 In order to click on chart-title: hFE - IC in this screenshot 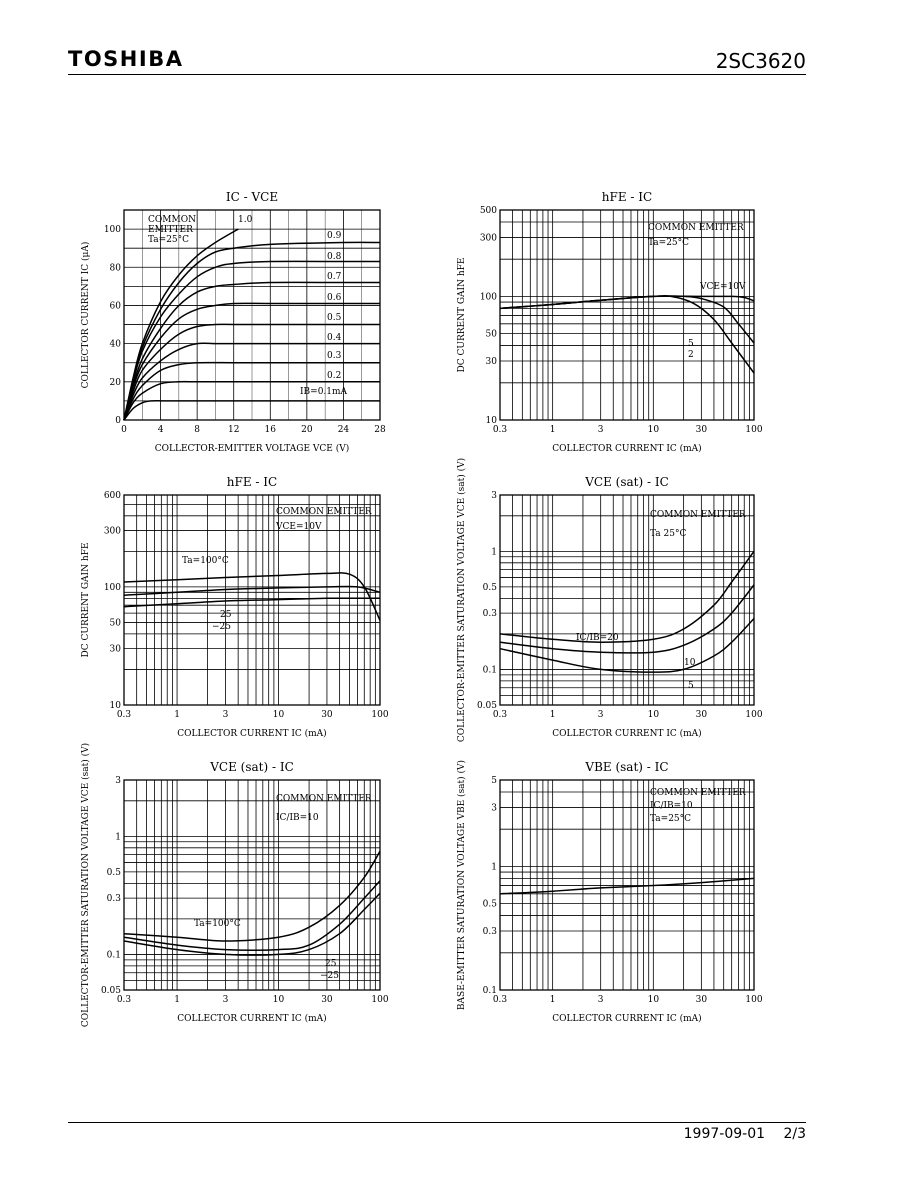, I will do `click(252, 482)`.